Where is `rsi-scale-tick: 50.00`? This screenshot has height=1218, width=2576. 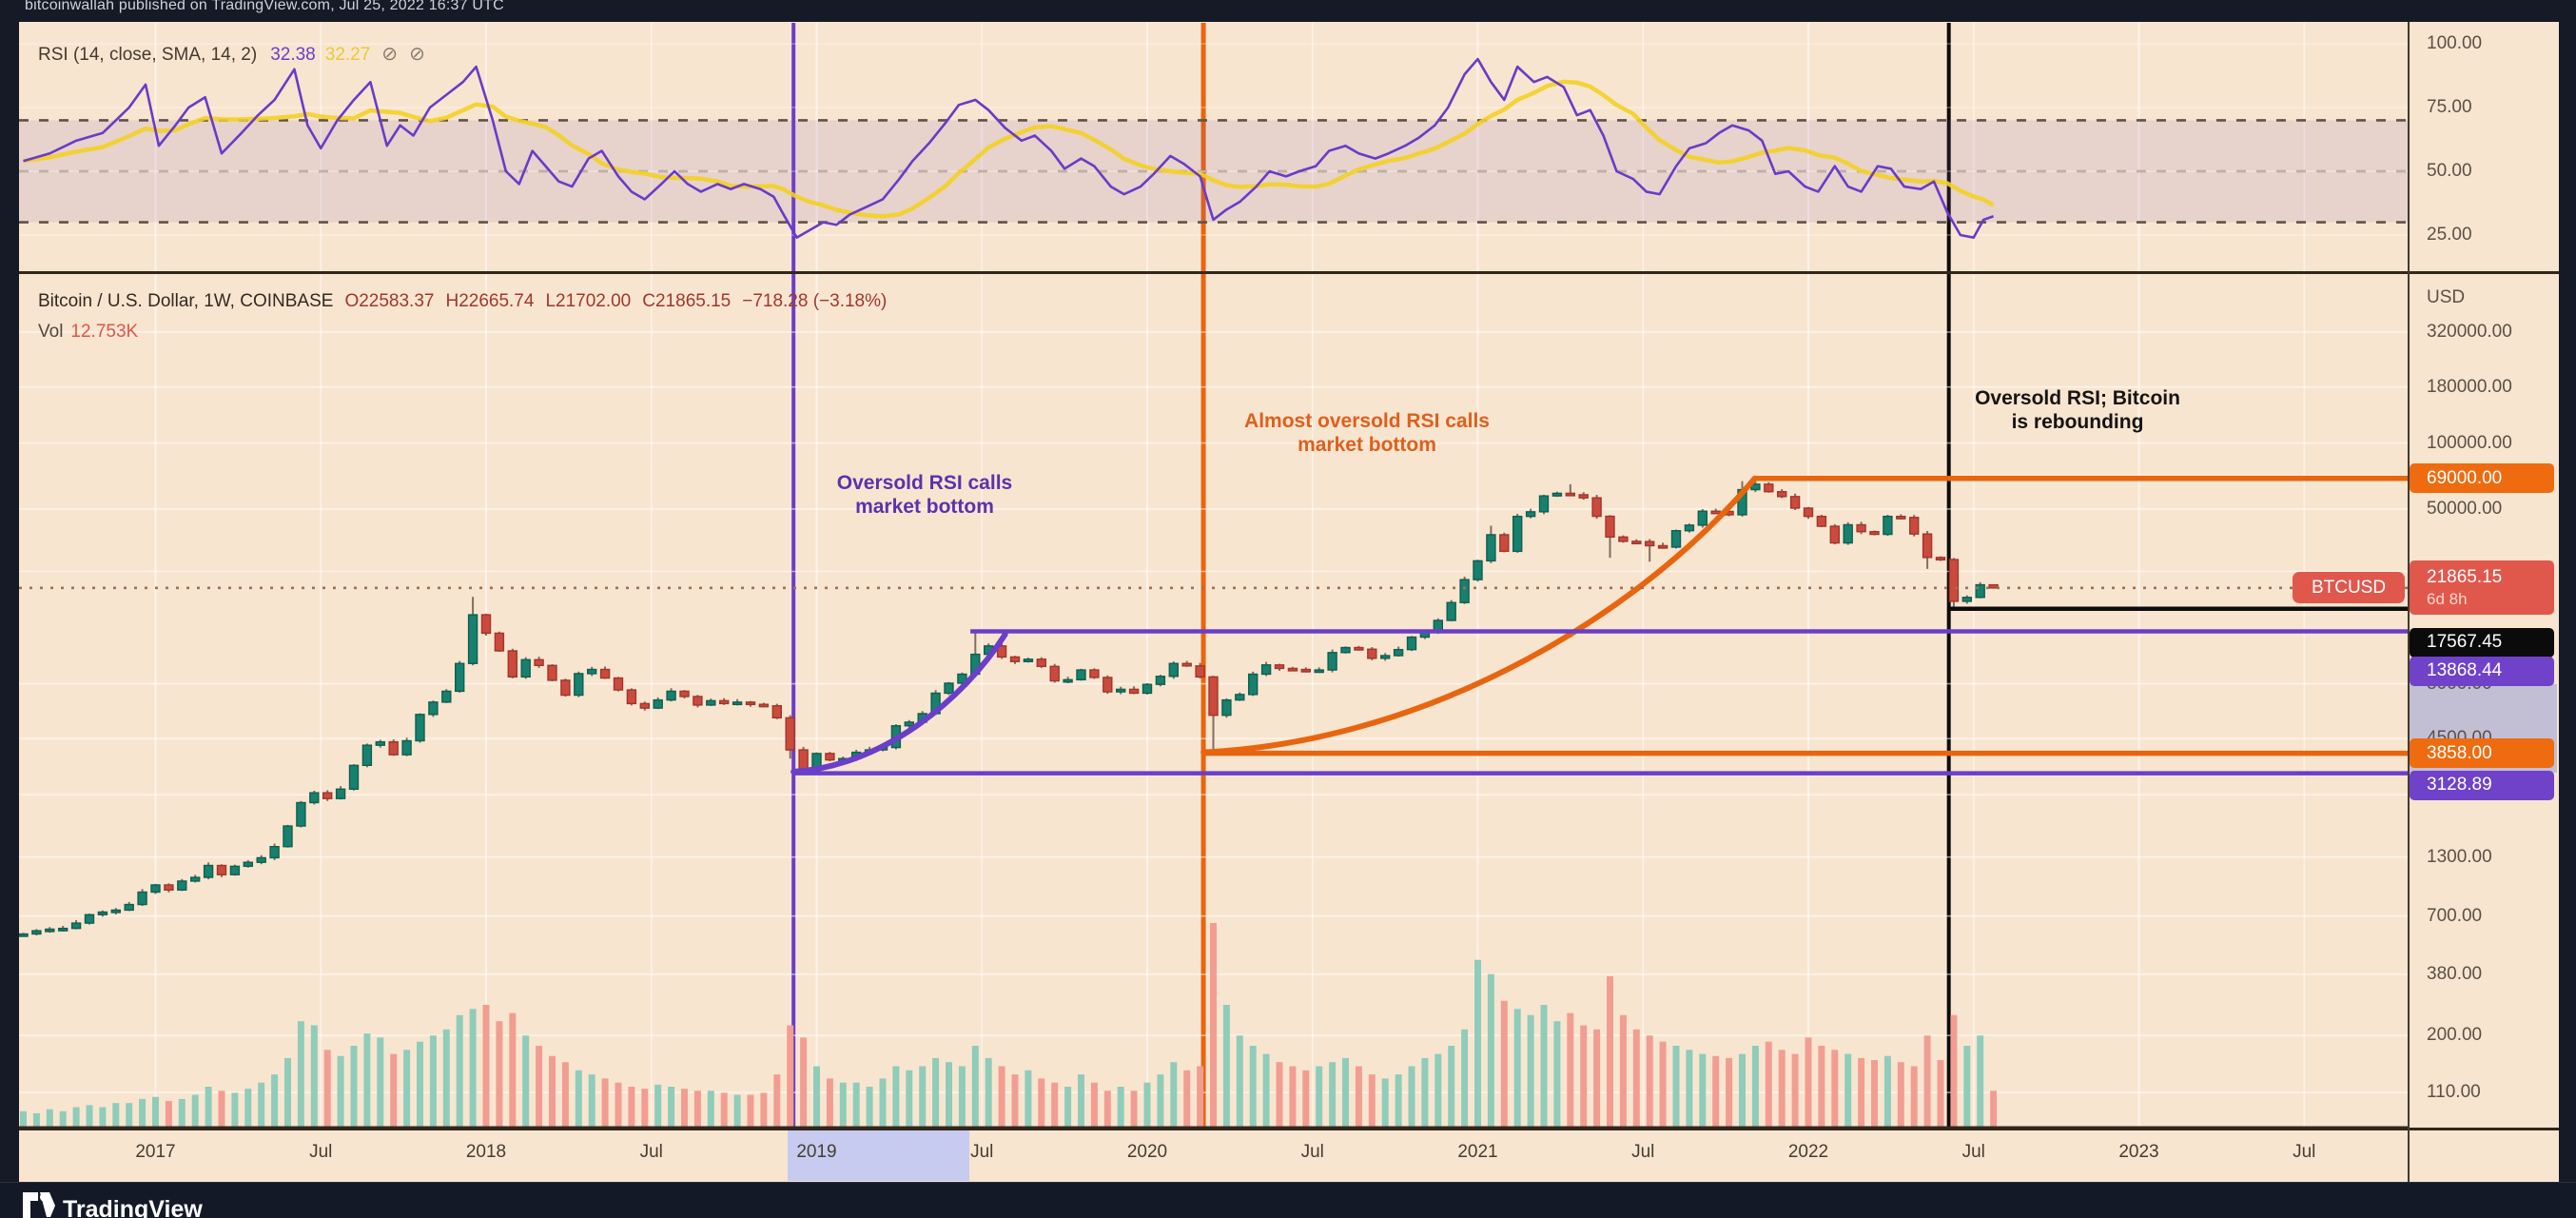 rsi-scale-tick: 50.00 is located at coordinates (2450, 171).